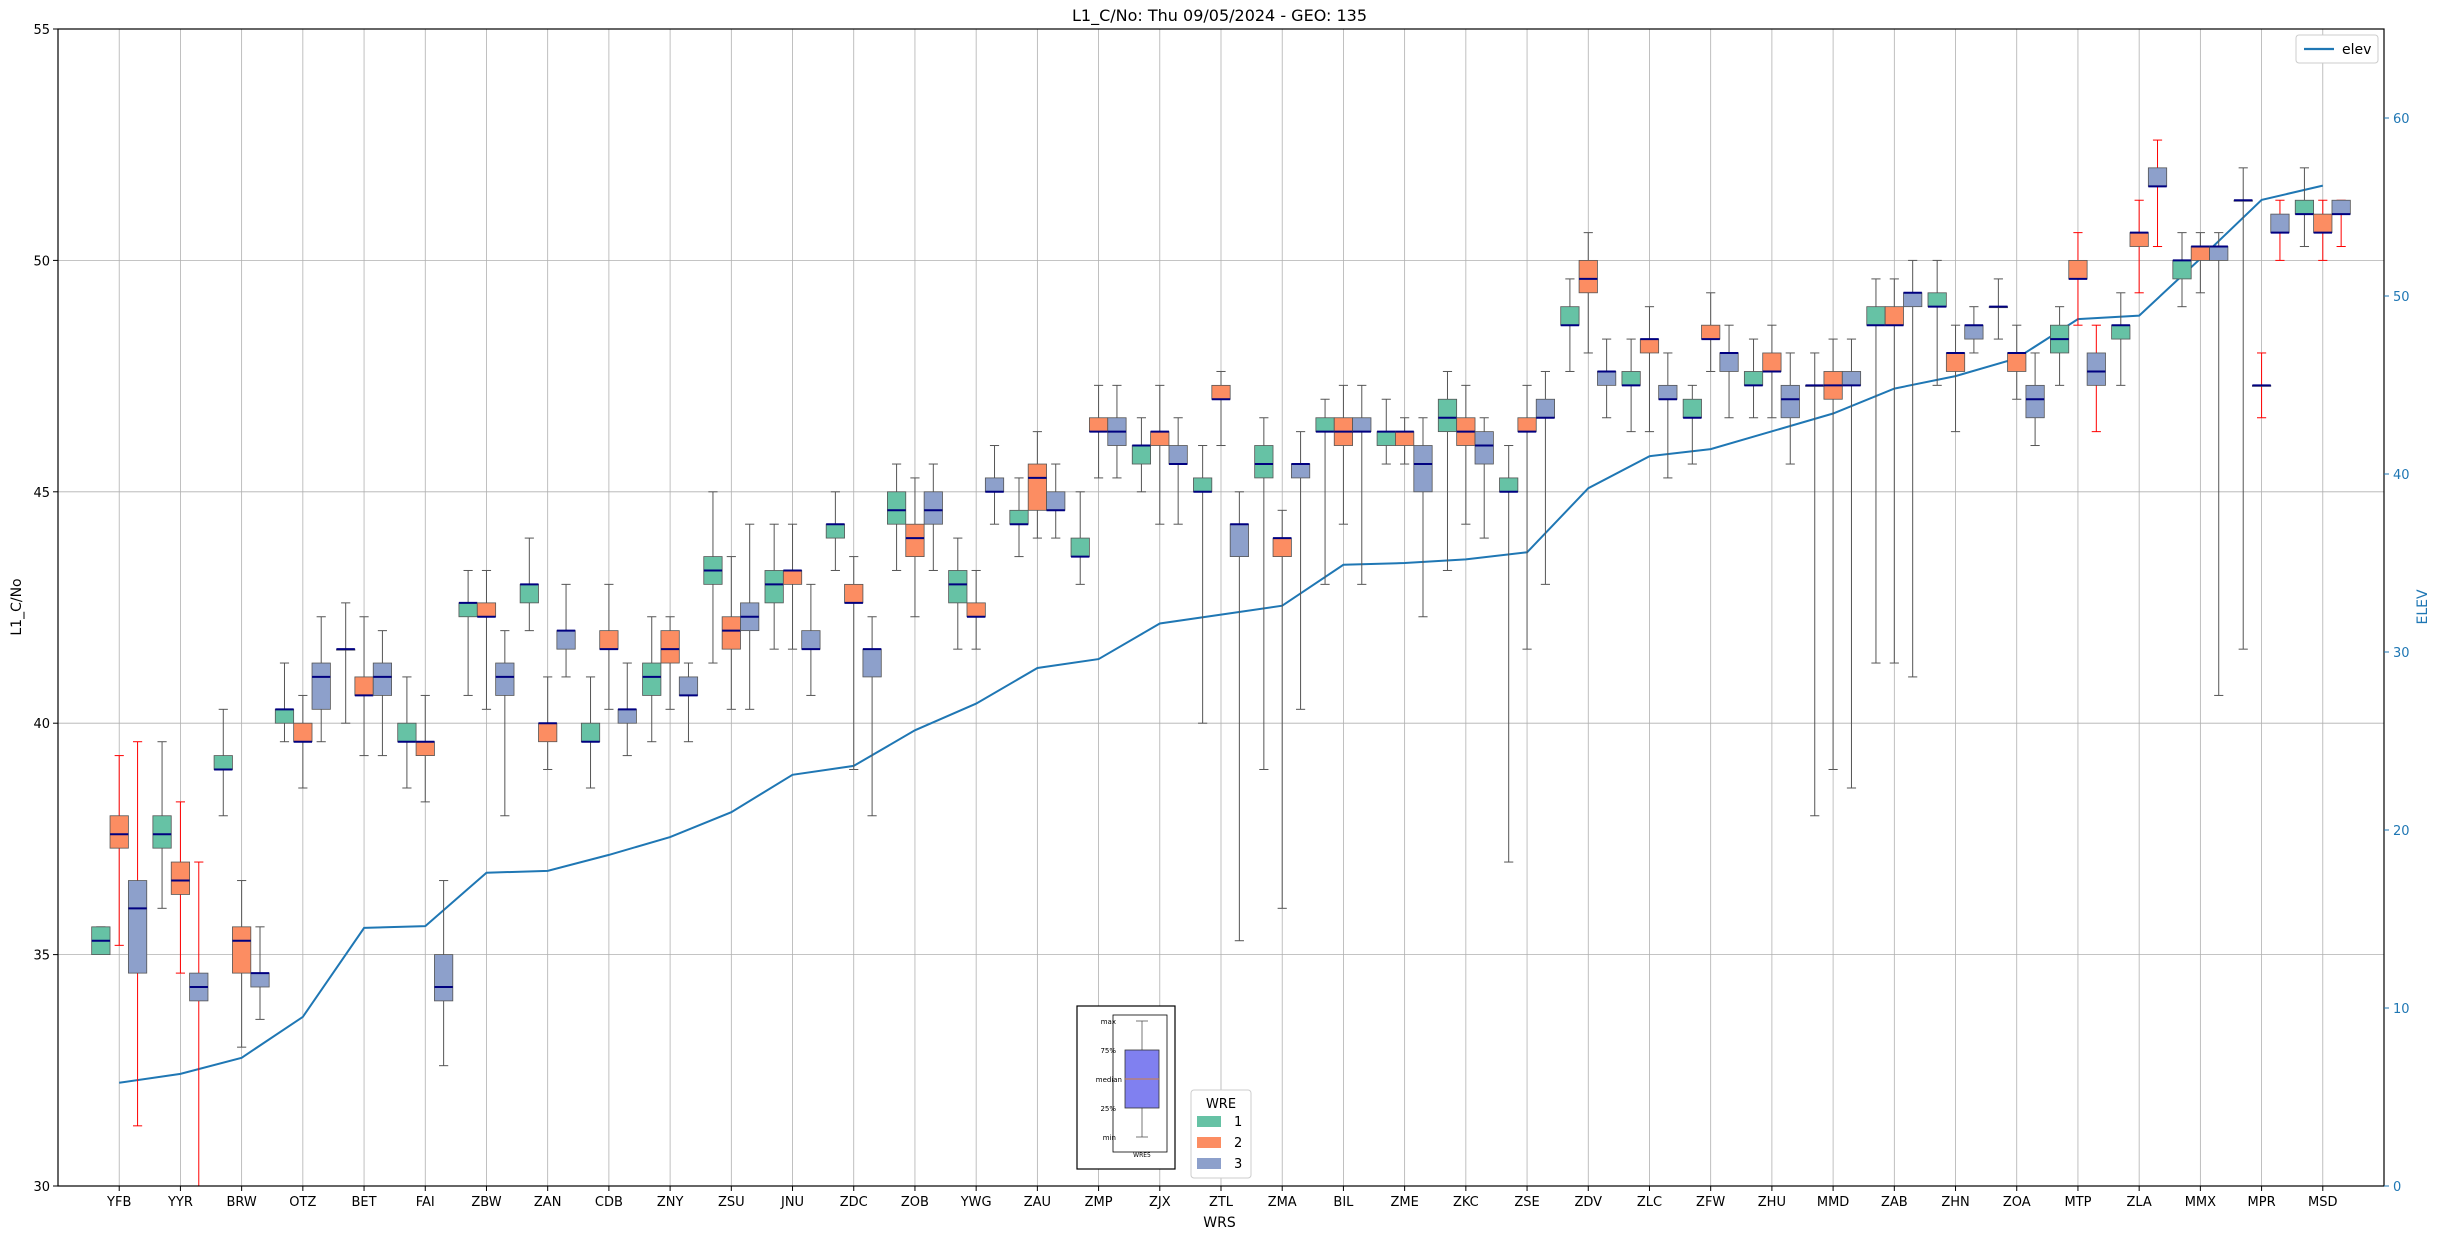 The height and width of the screenshot is (1238, 2439). What do you see at coordinates (41, 1187) in the screenshot?
I see `y-tick-label: 30` at bounding box center [41, 1187].